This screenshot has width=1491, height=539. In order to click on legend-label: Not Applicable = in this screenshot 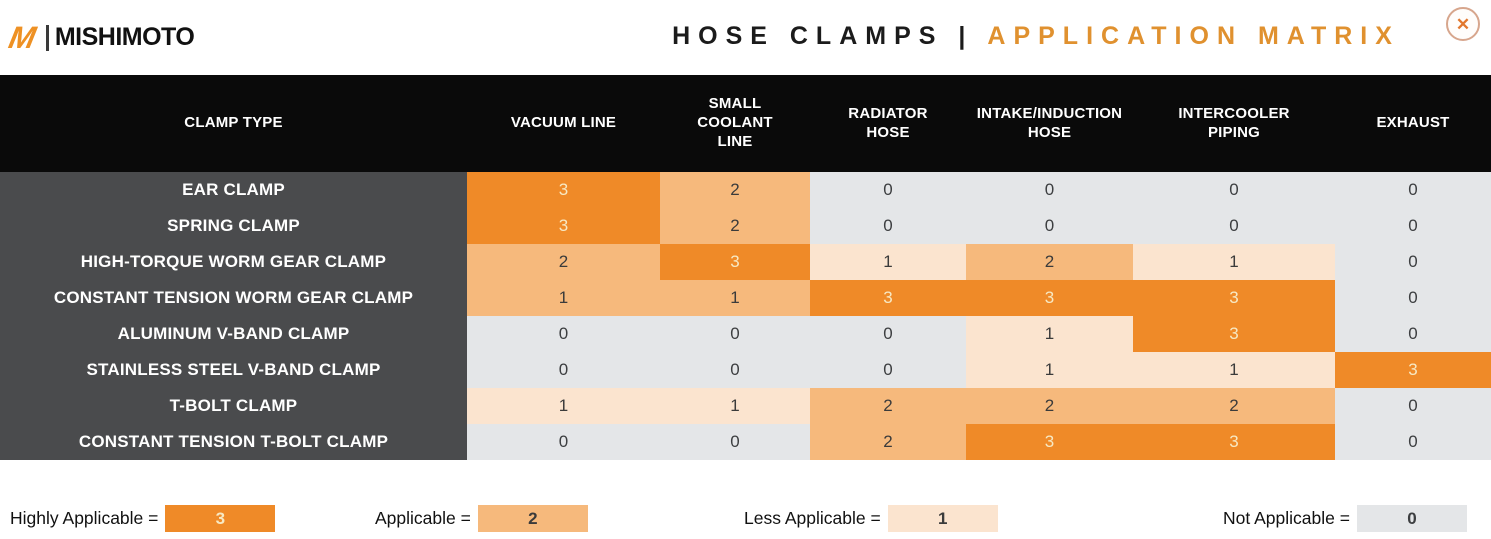, I will do `click(1286, 518)`.